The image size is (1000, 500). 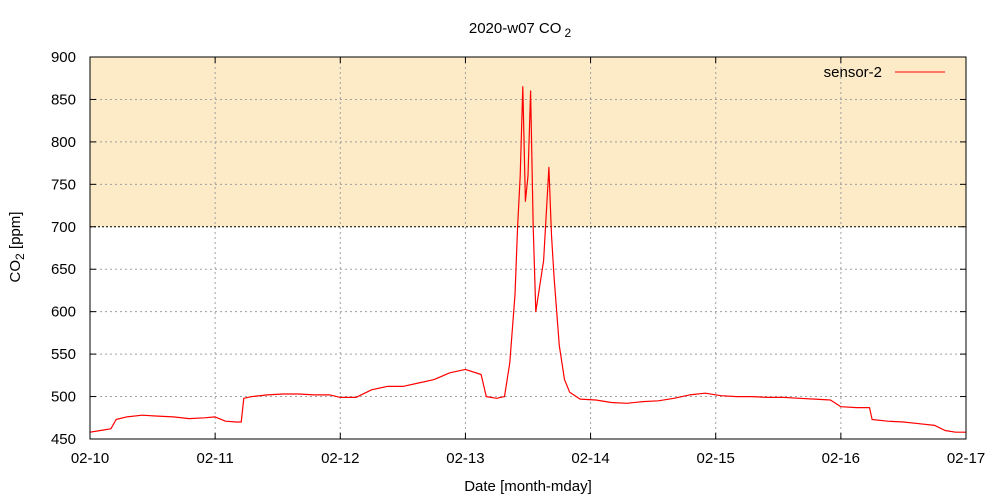 What do you see at coordinates (63, 57) in the screenshot?
I see `y-tick-label: 900` at bounding box center [63, 57].